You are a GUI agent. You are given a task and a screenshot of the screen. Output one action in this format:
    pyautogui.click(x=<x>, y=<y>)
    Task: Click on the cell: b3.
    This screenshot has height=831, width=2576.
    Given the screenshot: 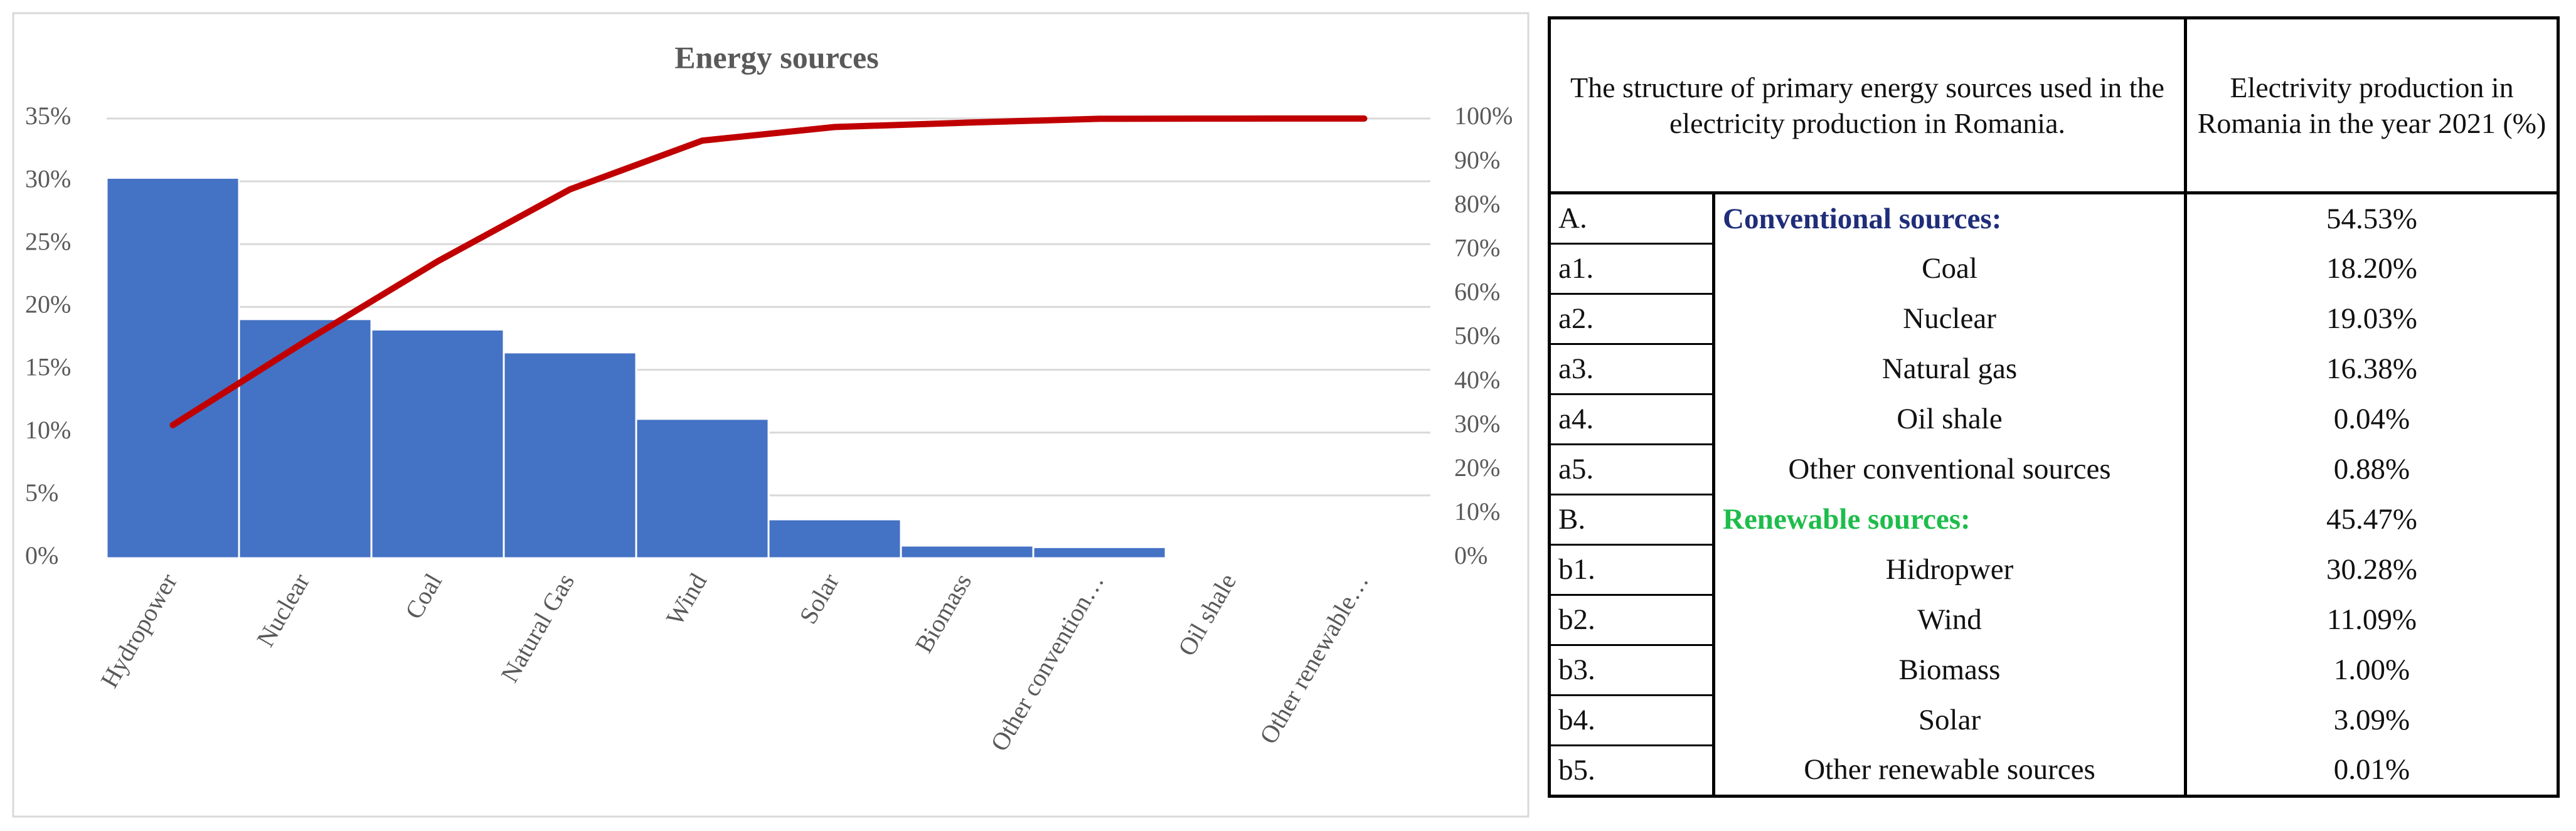 What is the action you would take?
    pyautogui.click(x=1631, y=670)
    